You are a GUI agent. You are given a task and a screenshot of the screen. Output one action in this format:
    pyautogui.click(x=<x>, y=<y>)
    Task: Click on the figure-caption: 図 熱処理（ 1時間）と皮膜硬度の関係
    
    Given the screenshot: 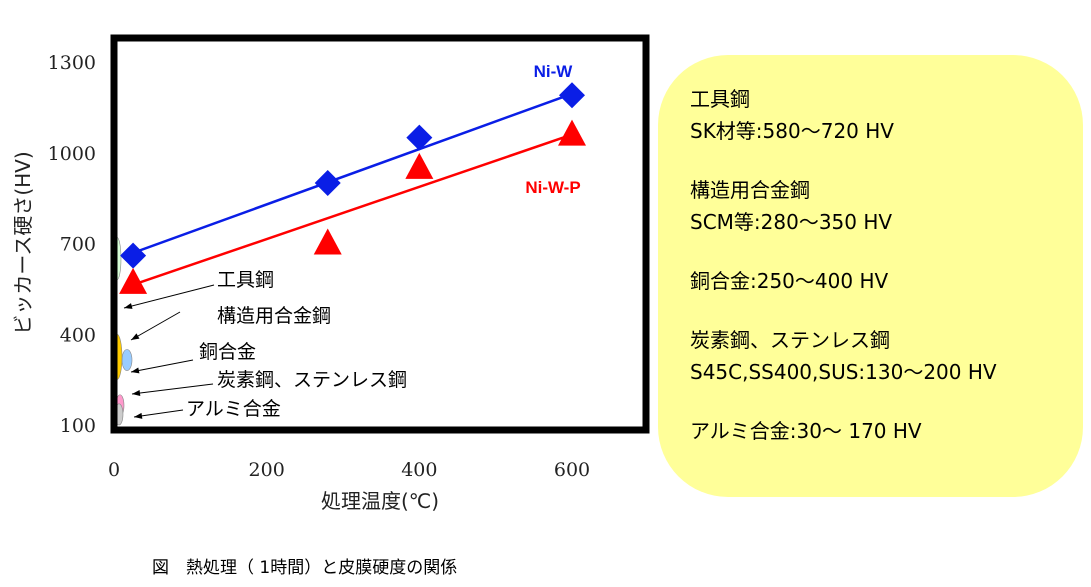 What is the action you would take?
    pyautogui.click(x=305, y=568)
    